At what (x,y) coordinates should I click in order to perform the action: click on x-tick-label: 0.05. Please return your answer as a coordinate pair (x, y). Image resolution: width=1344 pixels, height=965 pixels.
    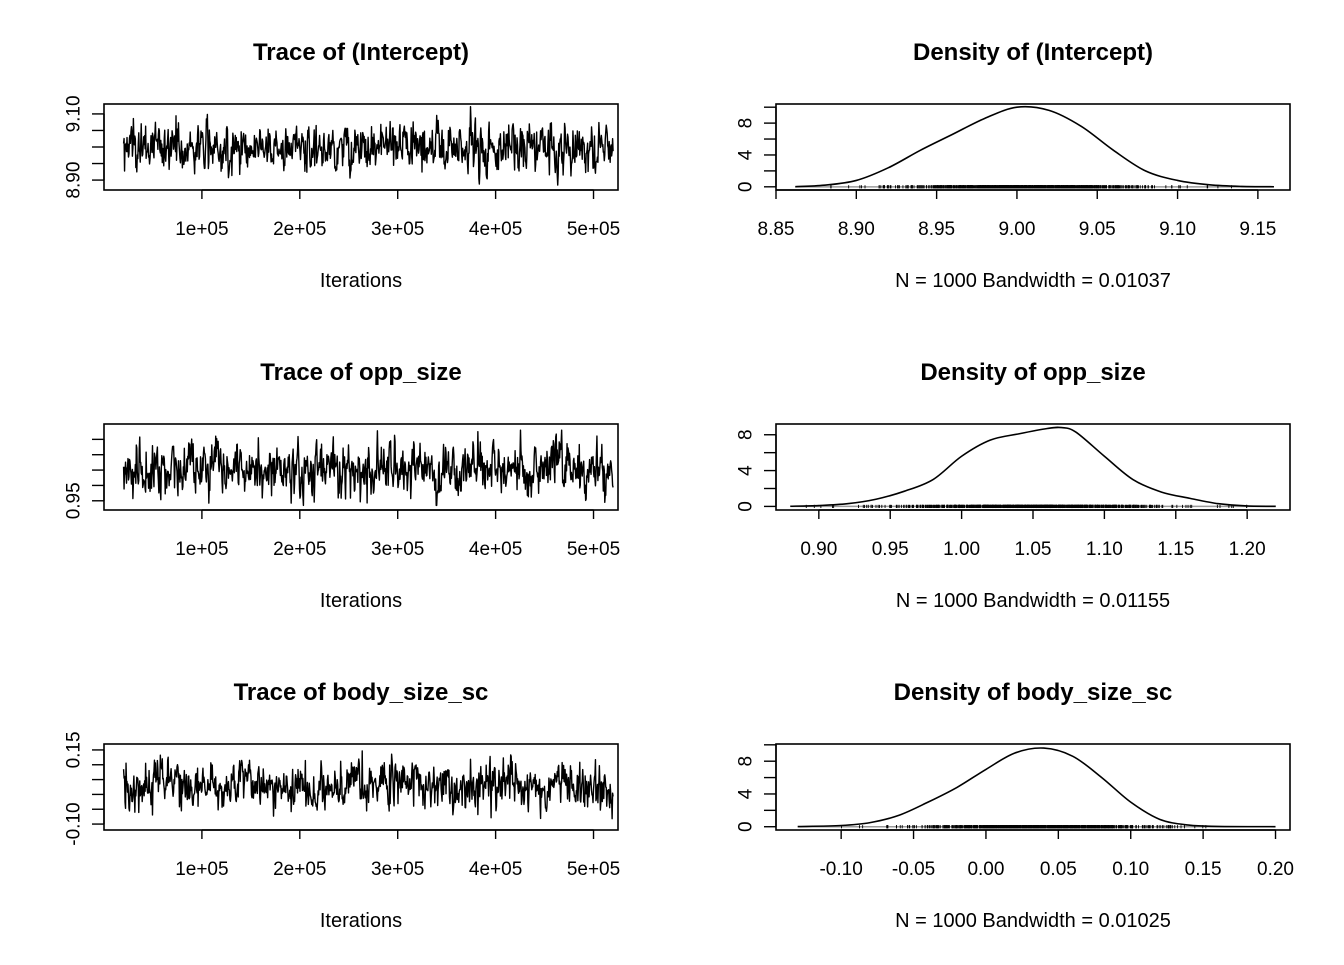
    Looking at the image, I should click on (1058, 869).